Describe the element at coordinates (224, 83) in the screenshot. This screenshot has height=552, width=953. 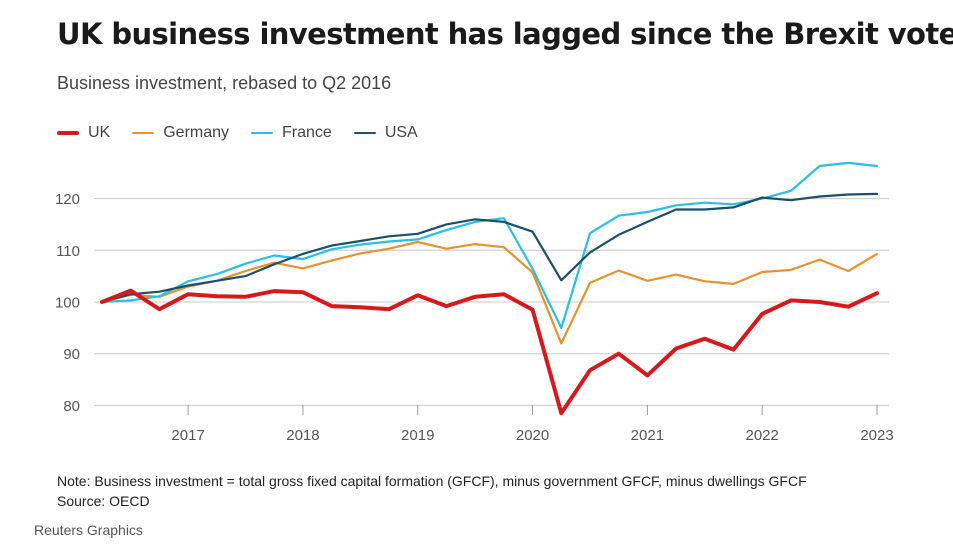
I see `chart-subtitle: Business investment, rebased to Q2 2016` at that location.